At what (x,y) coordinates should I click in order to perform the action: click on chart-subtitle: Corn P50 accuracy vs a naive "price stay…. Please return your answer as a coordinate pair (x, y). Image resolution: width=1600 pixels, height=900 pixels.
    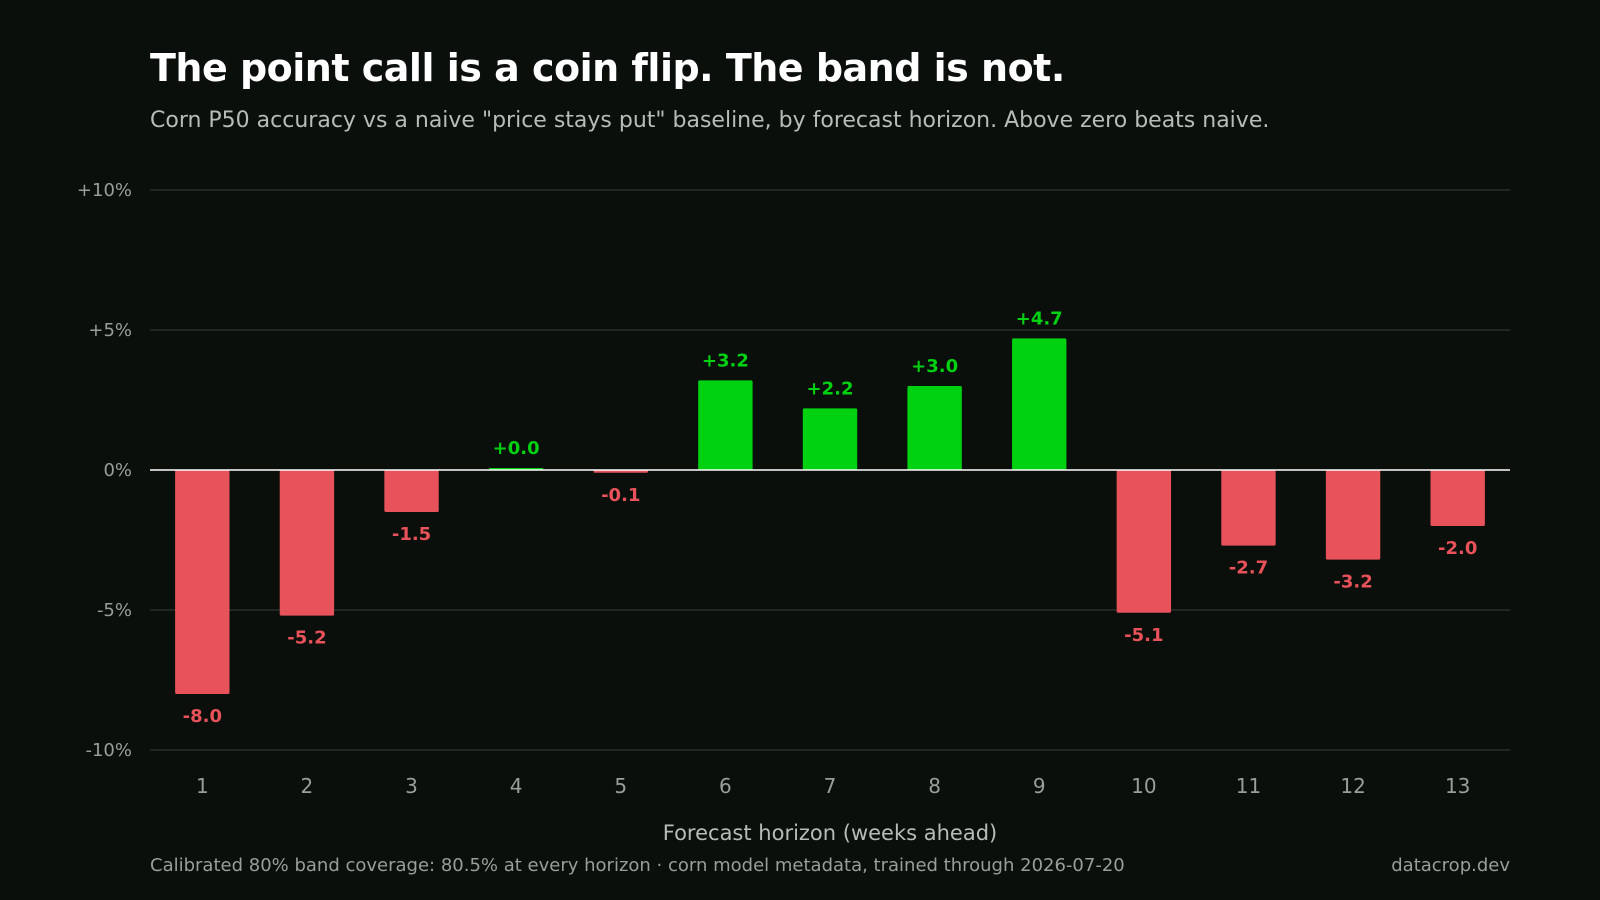
    Looking at the image, I should click on (710, 120).